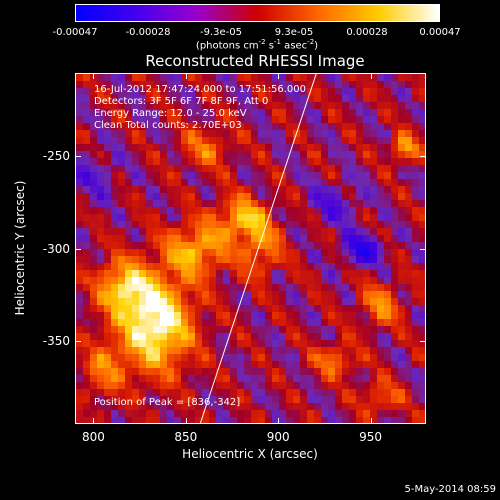  I want to click on colorbar-tick-label: 0.00028, so click(367, 32).